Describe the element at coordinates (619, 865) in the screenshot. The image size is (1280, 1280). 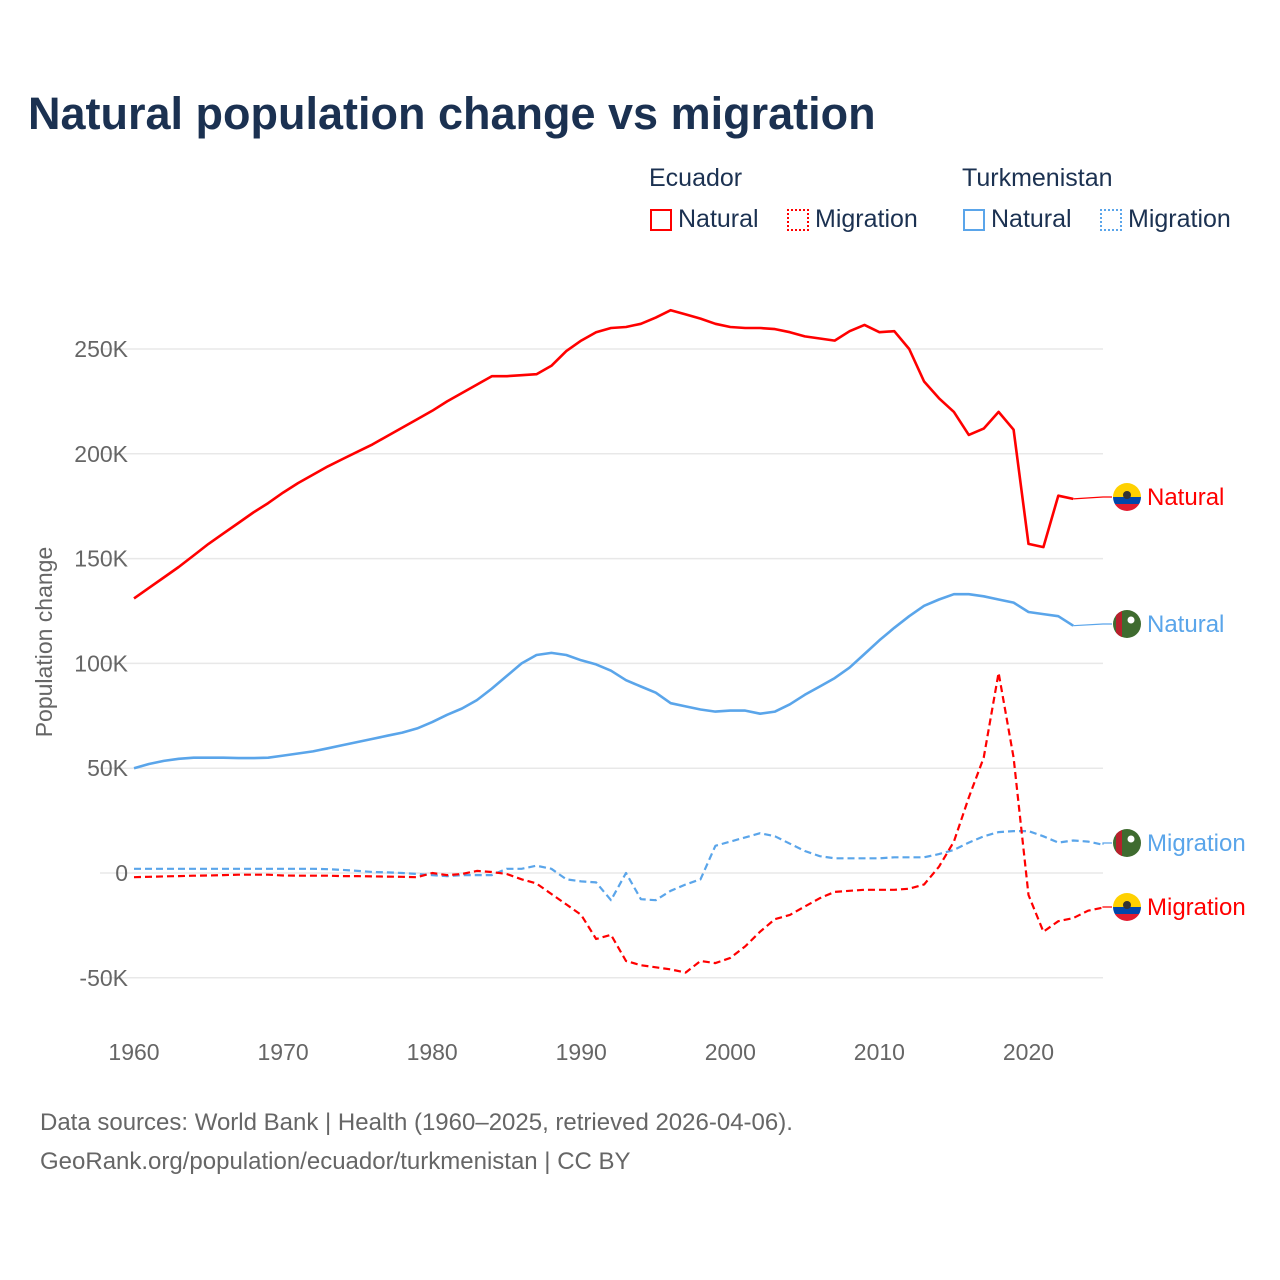
I see `series-line-turkmenistan-migration` at that location.